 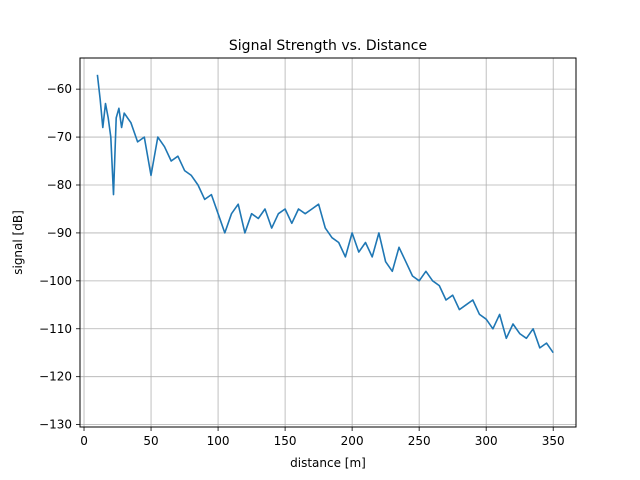 What do you see at coordinates (553, 441) in the screenshot?
I see `x-tick-label: 350` at bounding box center [553, 441].